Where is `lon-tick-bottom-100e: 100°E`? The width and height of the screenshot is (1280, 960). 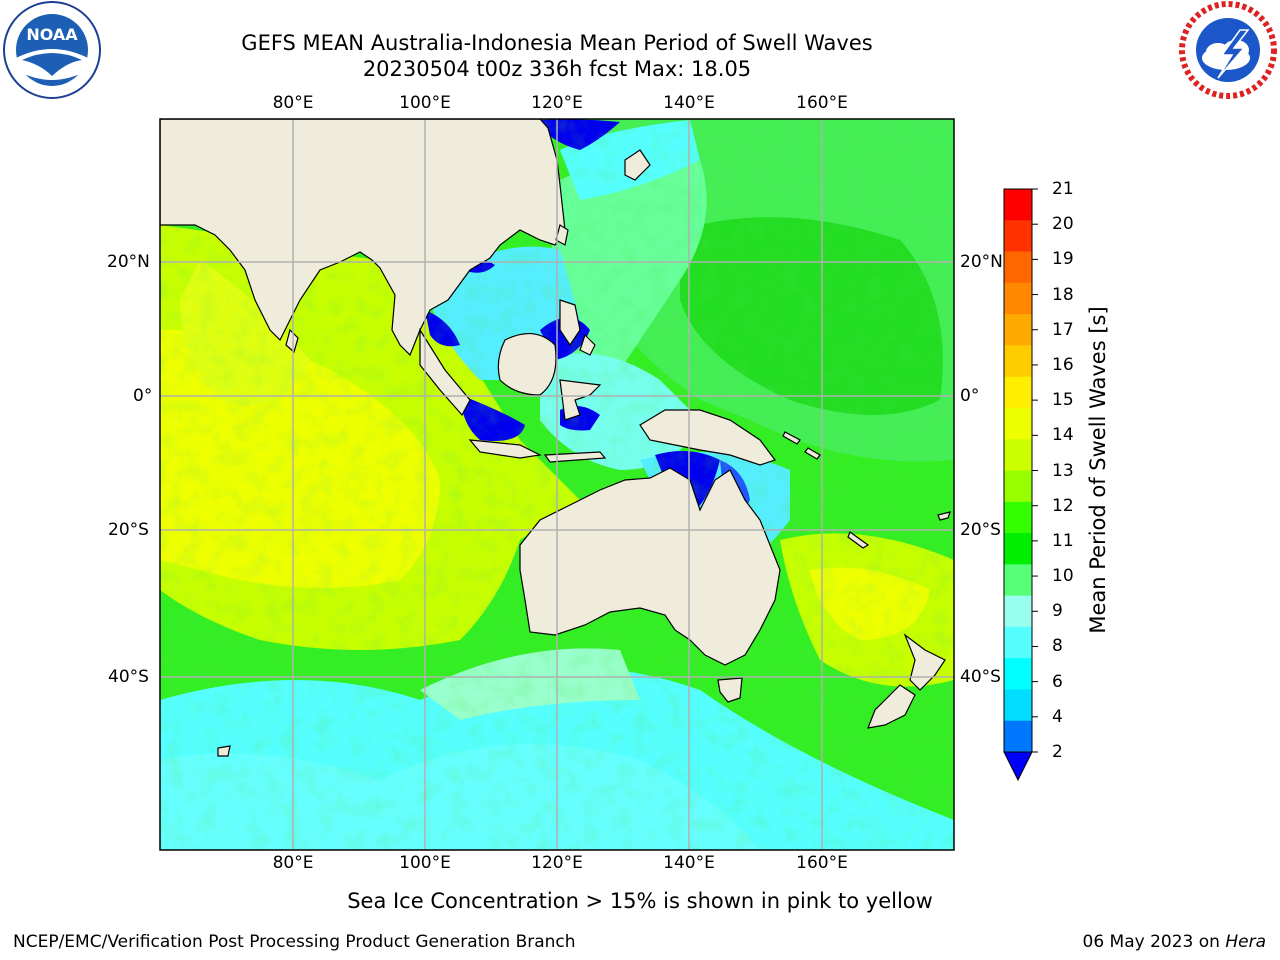 lon-tick-bottom-100e: 100°E is located at coordinates (425, 863).